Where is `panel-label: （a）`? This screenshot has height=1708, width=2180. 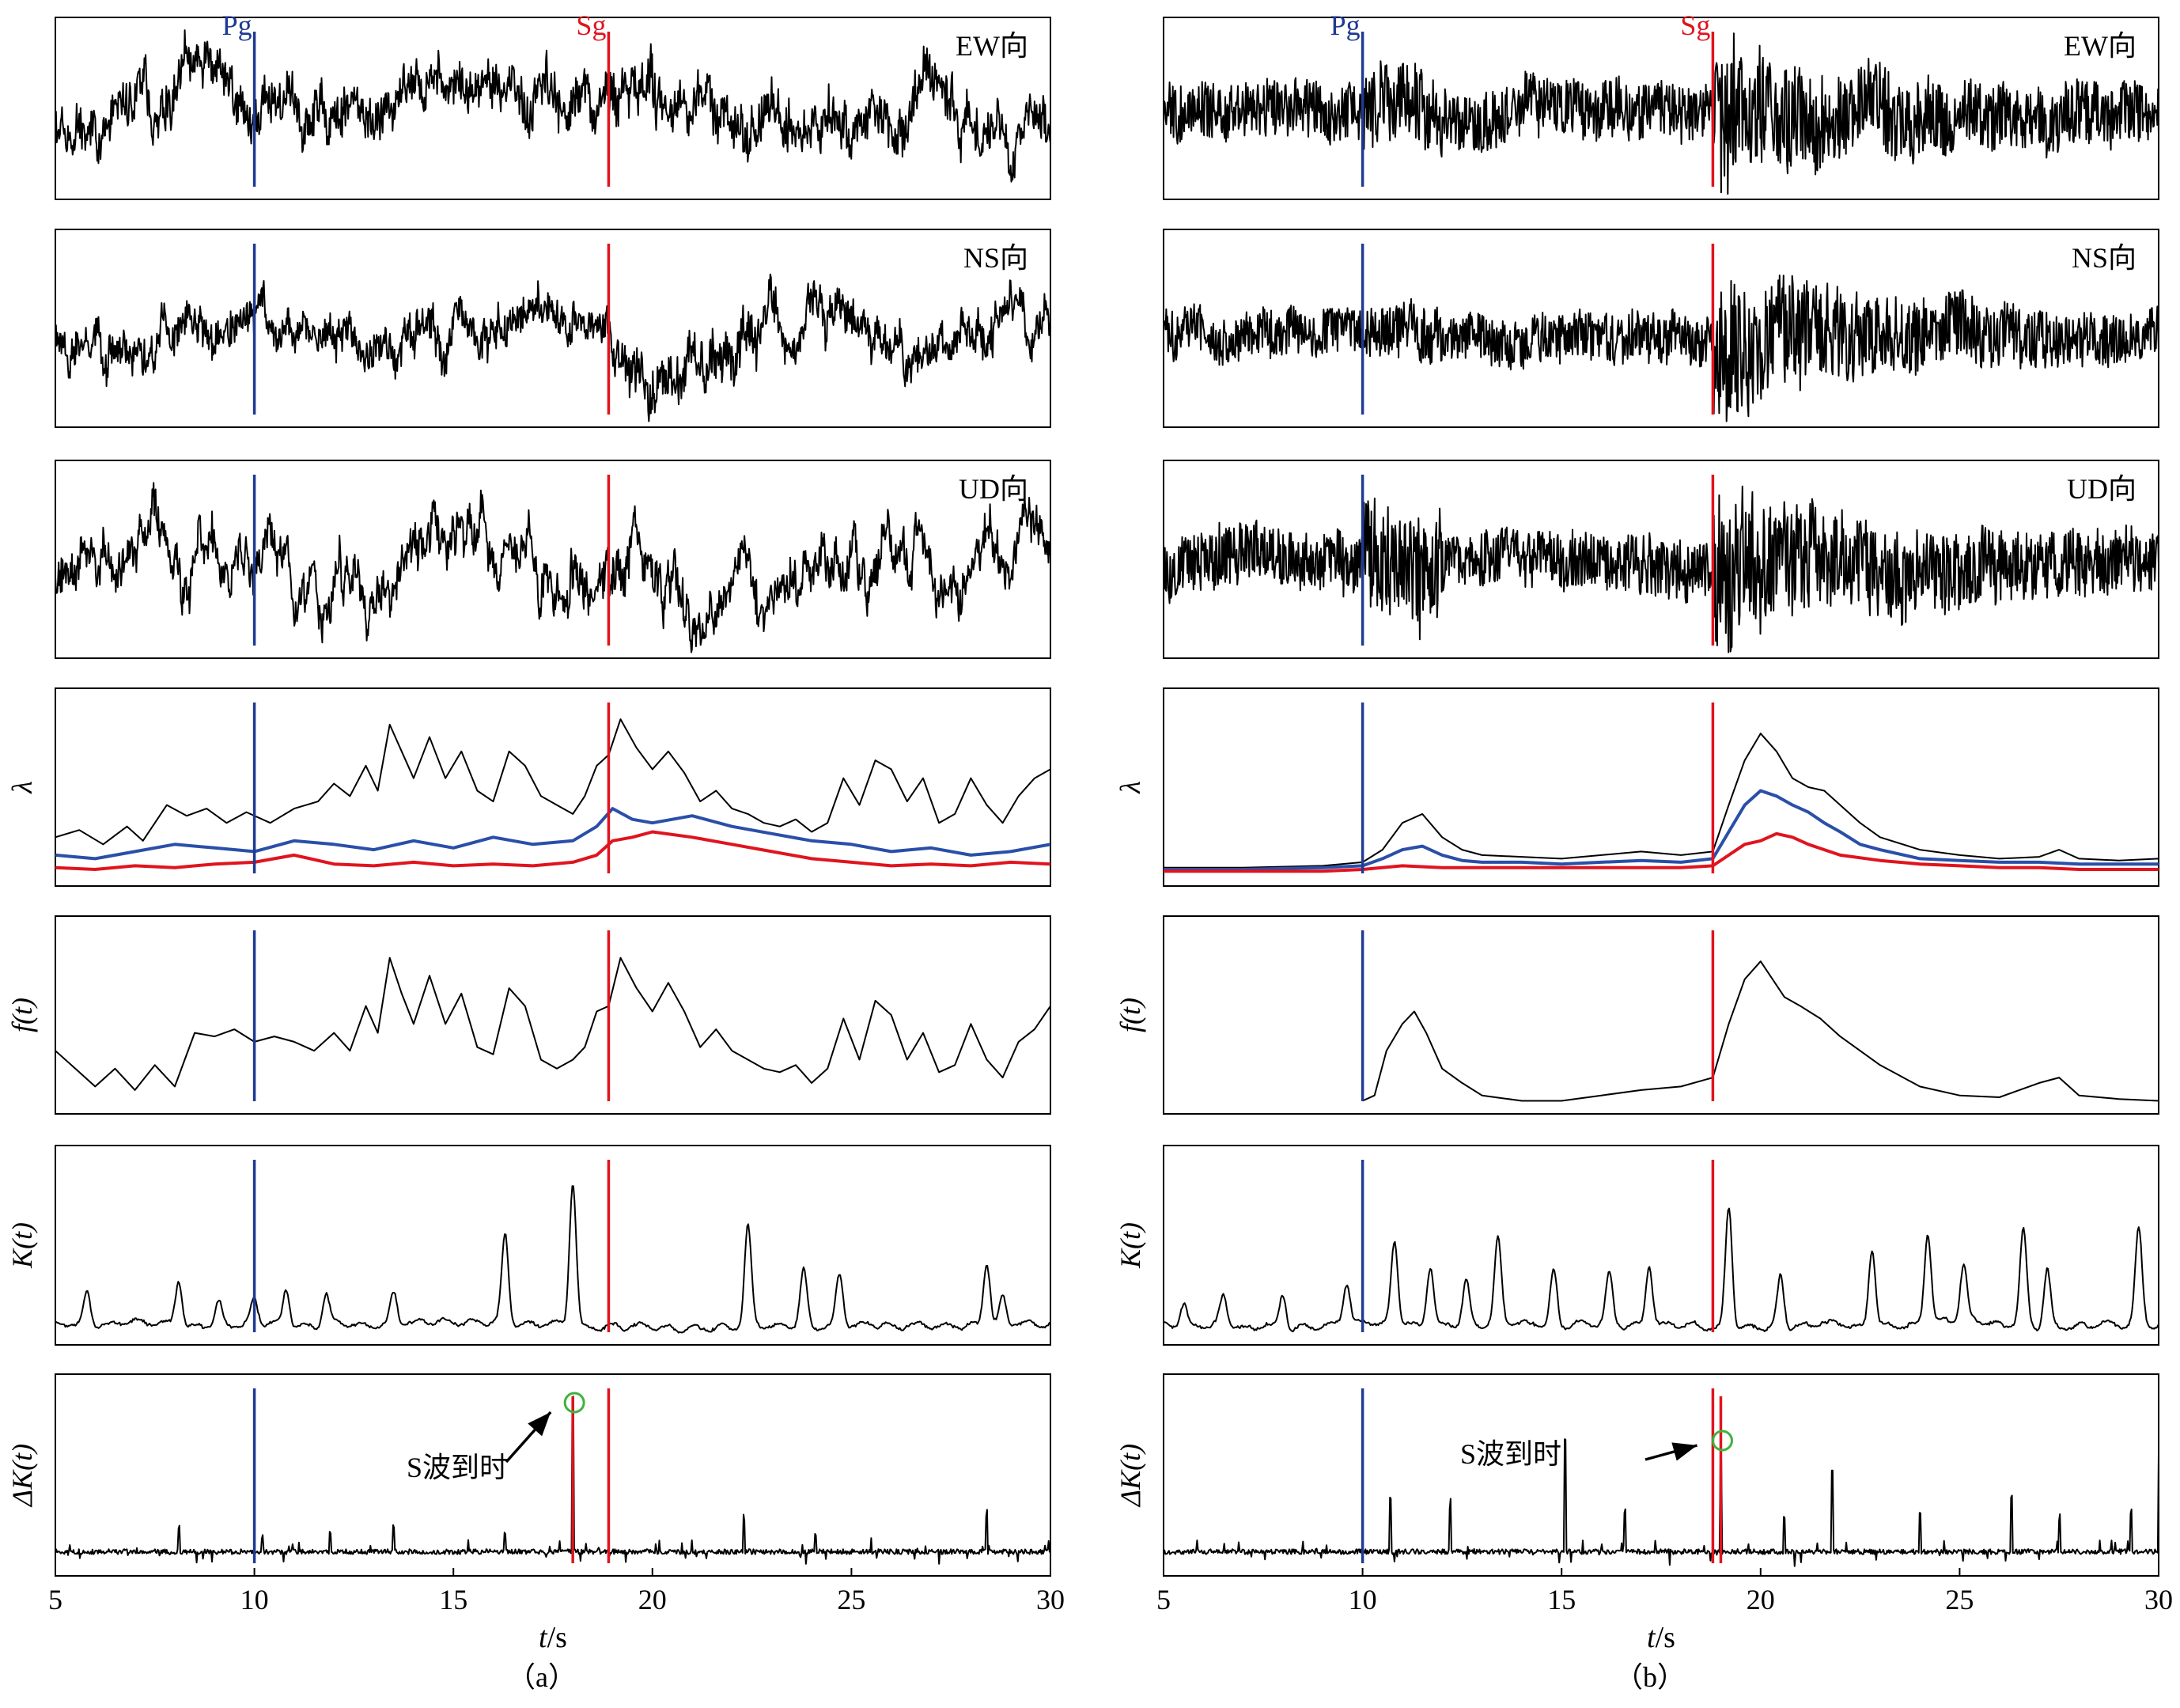 panel-label: （a） is located at coordinates (542, 1677).